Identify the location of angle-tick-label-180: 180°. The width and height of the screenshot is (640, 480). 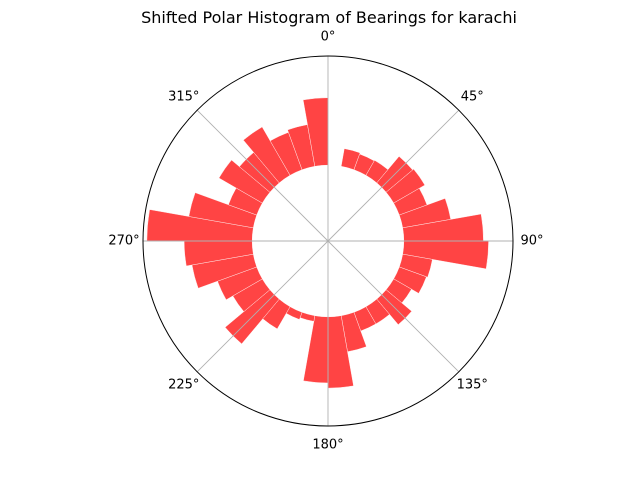
(327, 445).